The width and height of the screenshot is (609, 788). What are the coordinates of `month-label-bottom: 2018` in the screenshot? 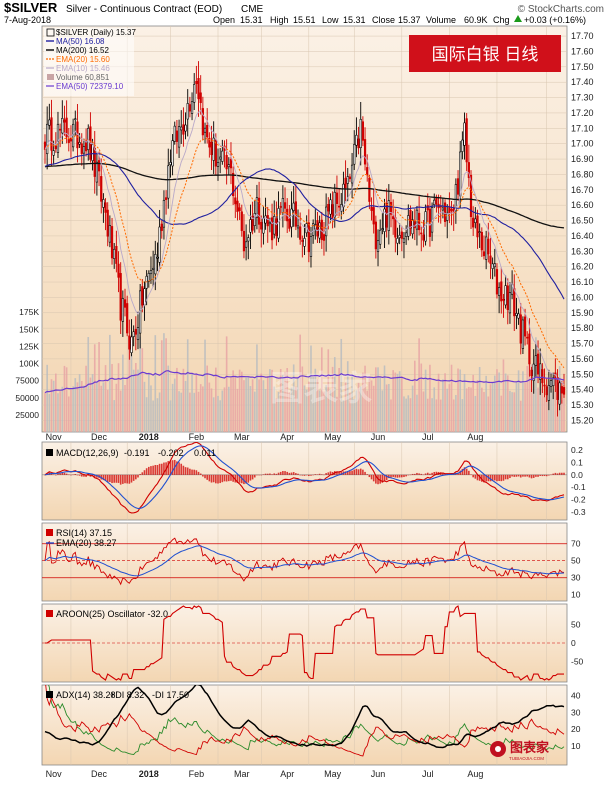 It's located at (149, 774).